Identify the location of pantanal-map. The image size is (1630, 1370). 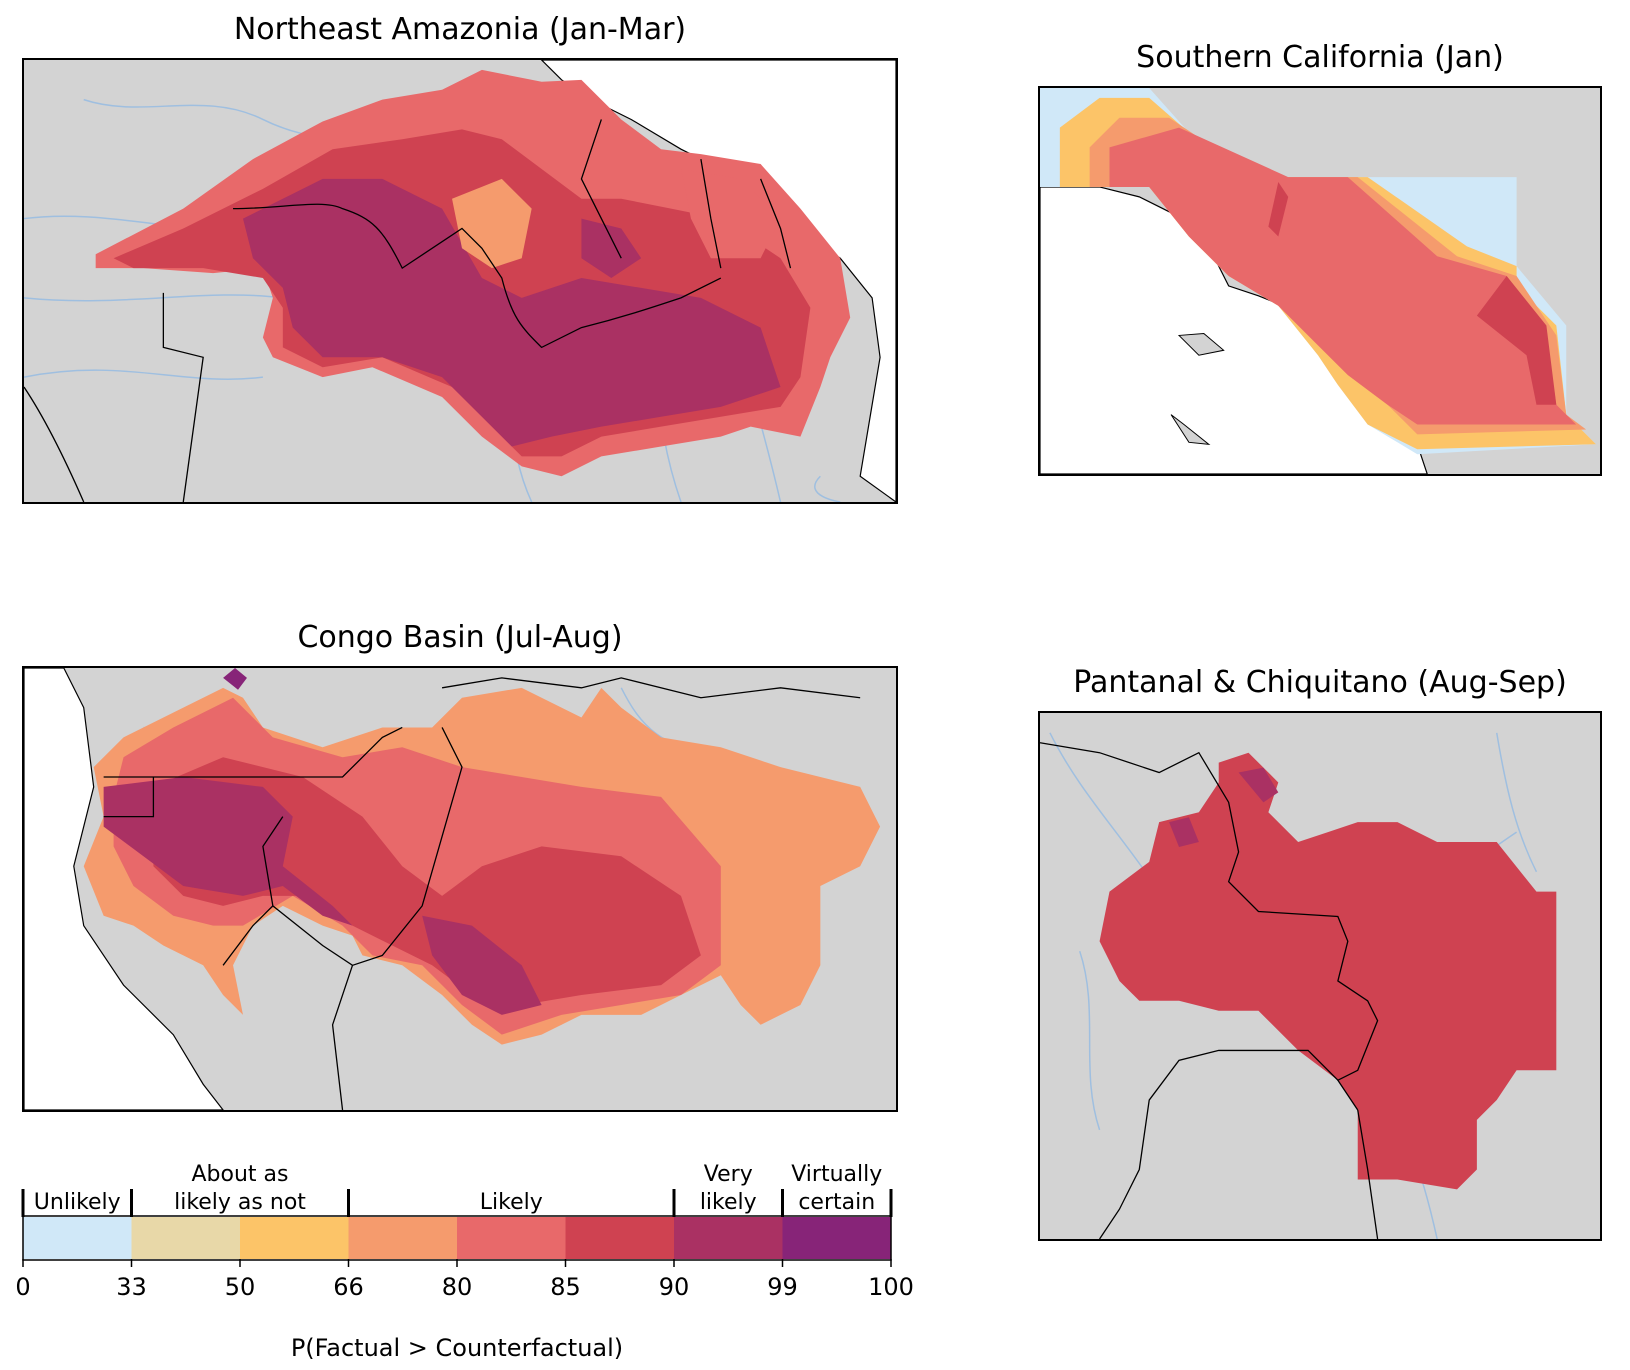
(1320, 976).